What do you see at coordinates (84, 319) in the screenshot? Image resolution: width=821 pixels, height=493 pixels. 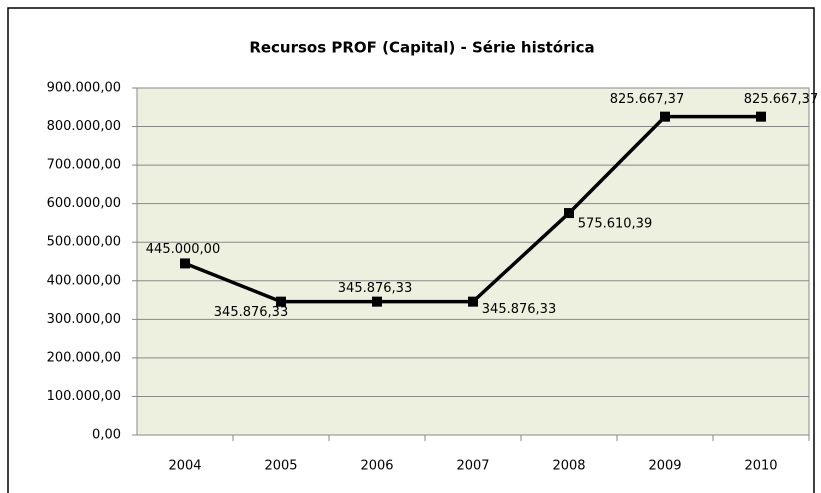 I see `y-tick-label: 300.000,00` at bounding box center [84, 319].